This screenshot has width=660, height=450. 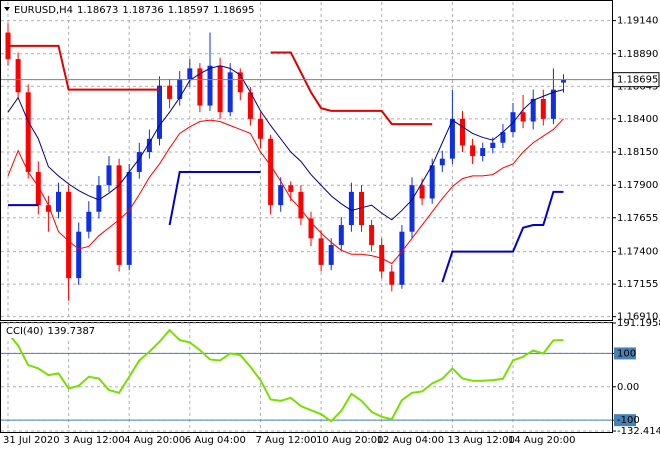 I want to click on y-tick-label: 1.18400, so click(x=637, y=119).